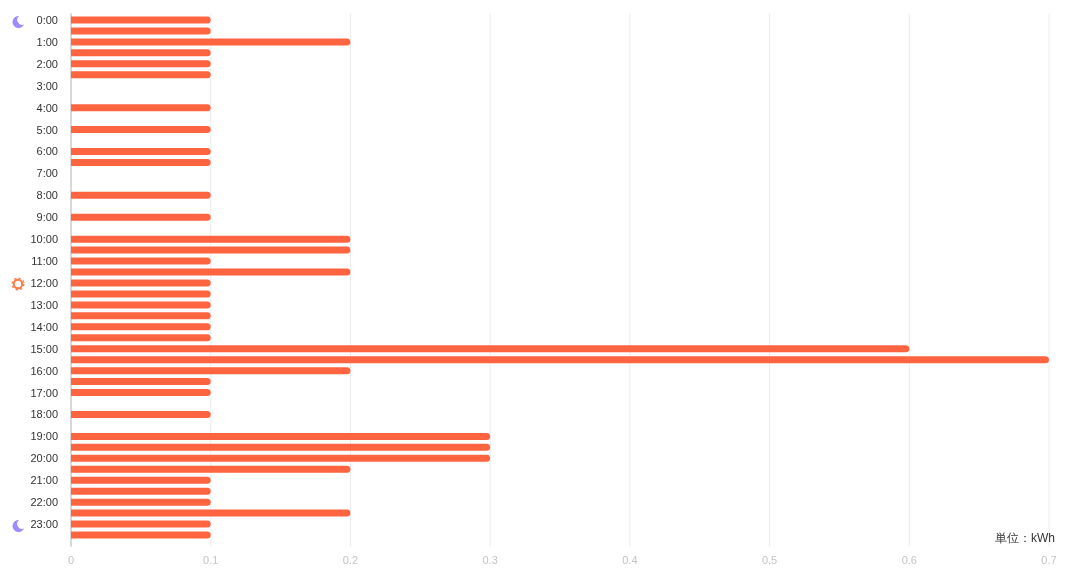 The height and width of the screenshot is (579, 1070). What do you see at coordinates (47, 63) in the screenshot?
I see `y-tick-label: 2:00` at bounding box center [47, 63].